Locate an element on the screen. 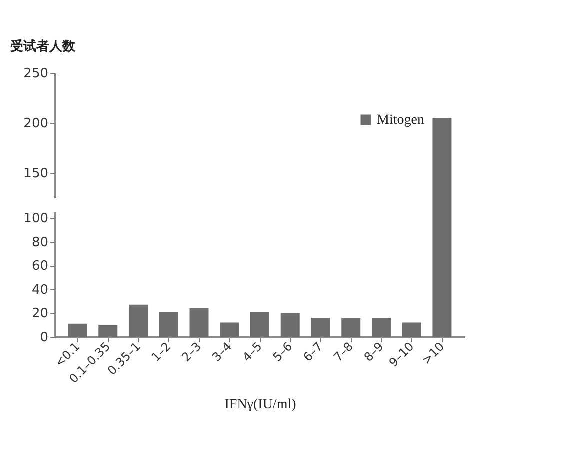 This screenshot has height=473, width=580. y-tick-label: 150 is located at coordinates (36, 174).